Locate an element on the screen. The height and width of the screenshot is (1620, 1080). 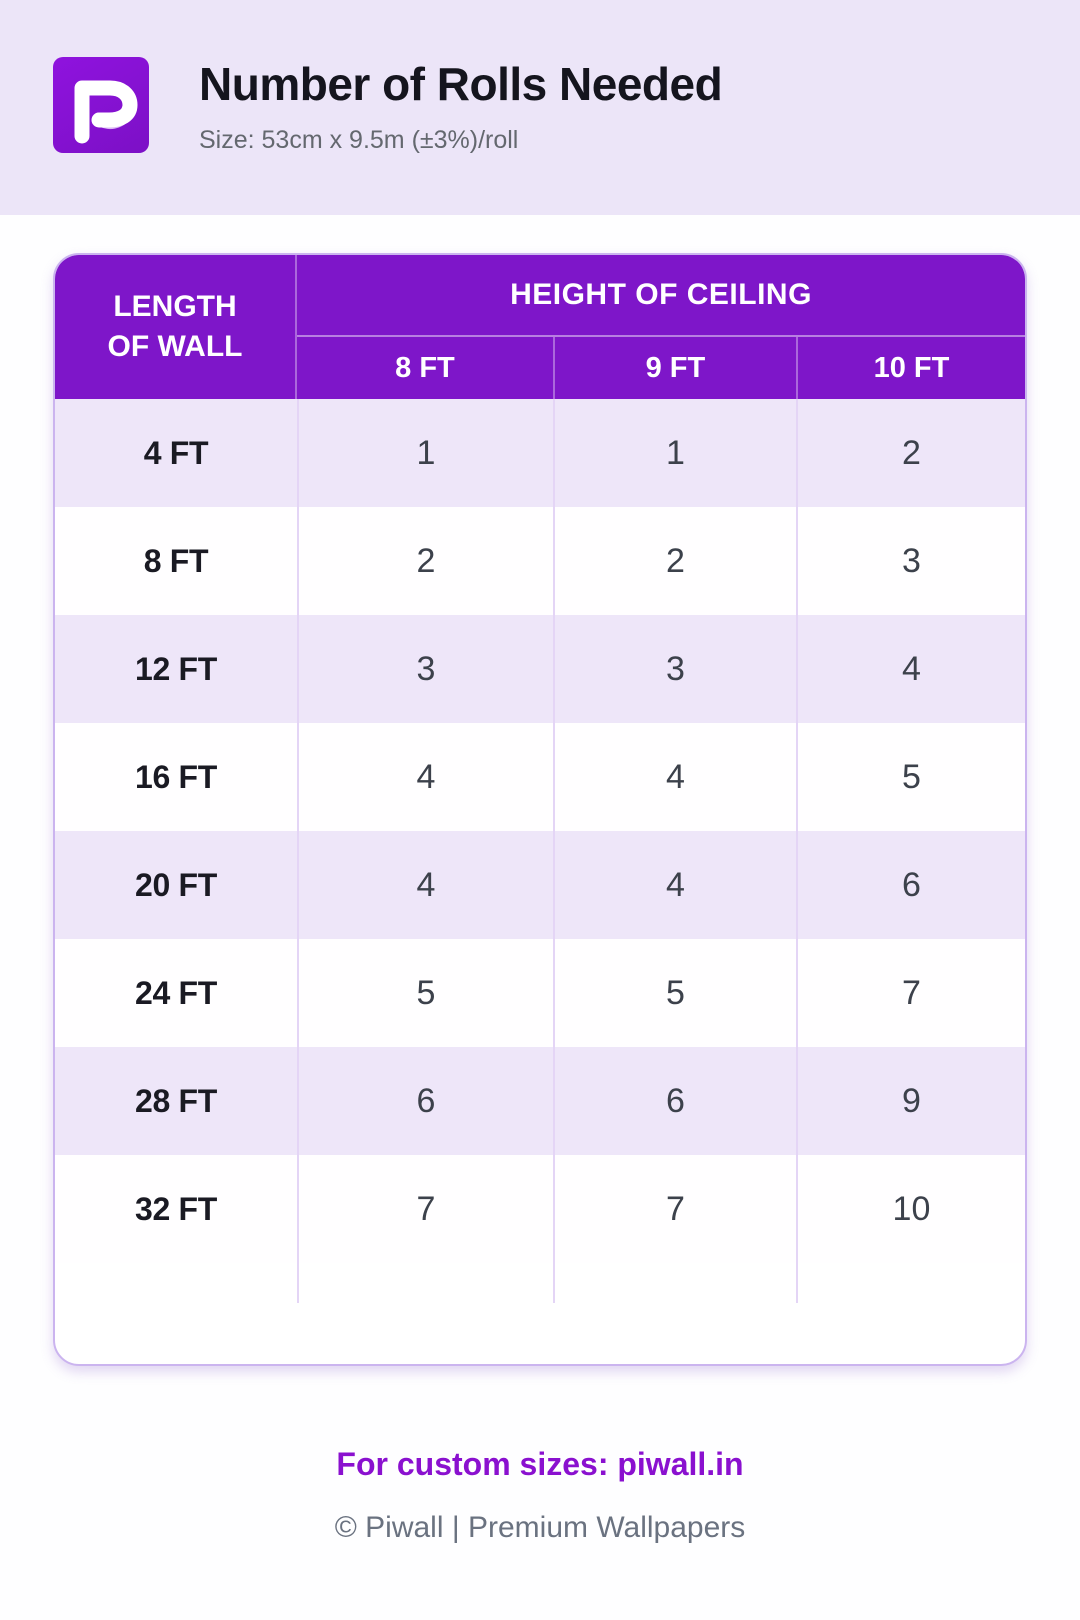
piwall-logo-icon is located at coordinates (101, 105).